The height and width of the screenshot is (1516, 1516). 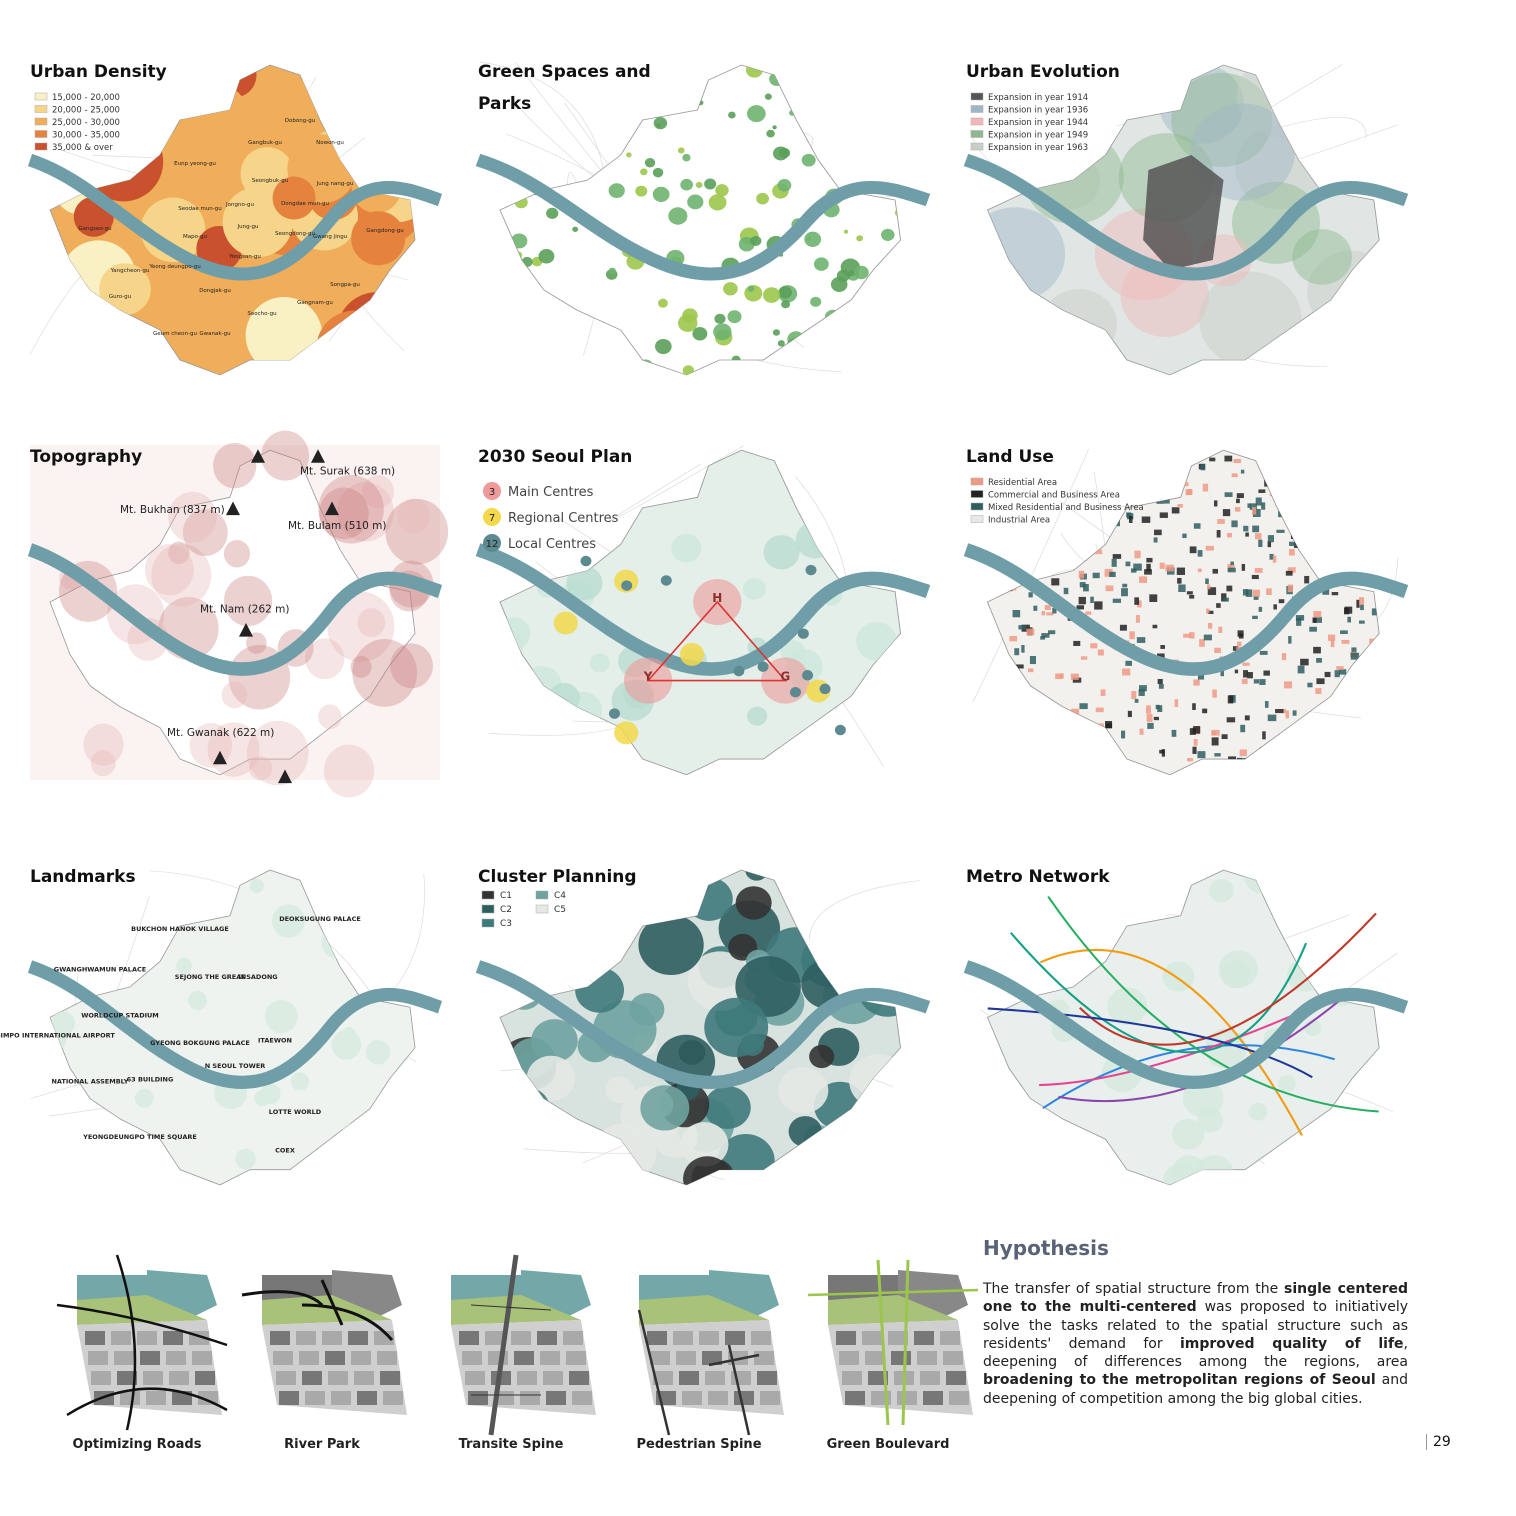 I want to click on metro-line, so click(x=1173, y=1047).